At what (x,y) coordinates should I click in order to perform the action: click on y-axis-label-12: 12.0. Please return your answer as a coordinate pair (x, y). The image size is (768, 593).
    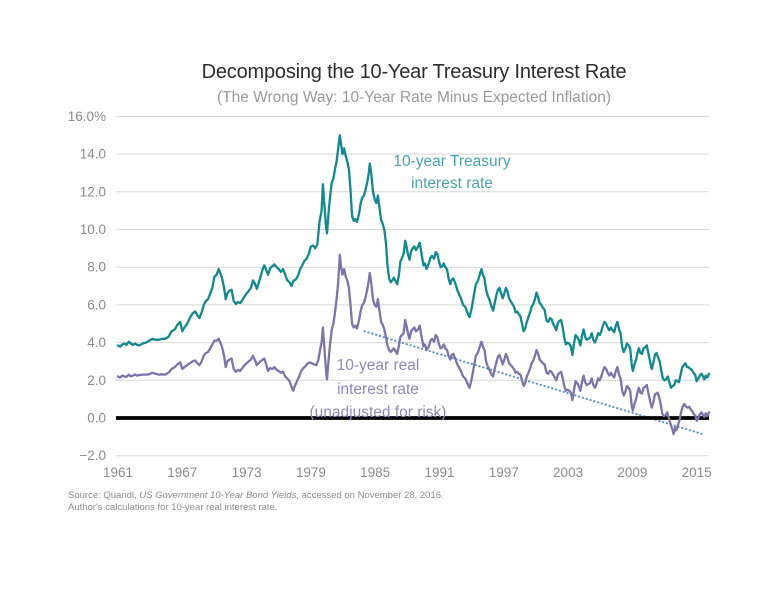
    Looking at the image, I should click on (93, 191).